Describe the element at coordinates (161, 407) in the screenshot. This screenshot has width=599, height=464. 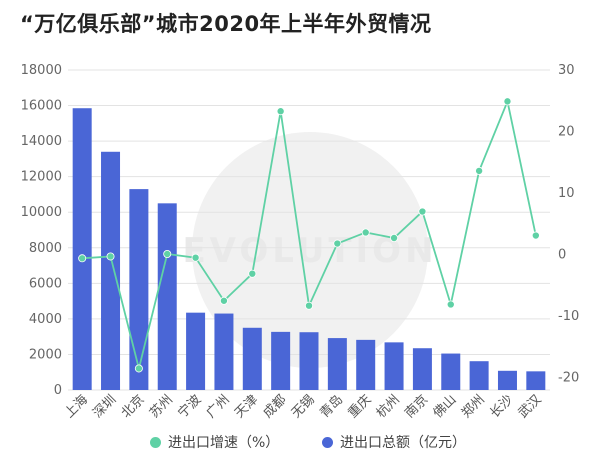
I see `category-label: 苏州` at that location.